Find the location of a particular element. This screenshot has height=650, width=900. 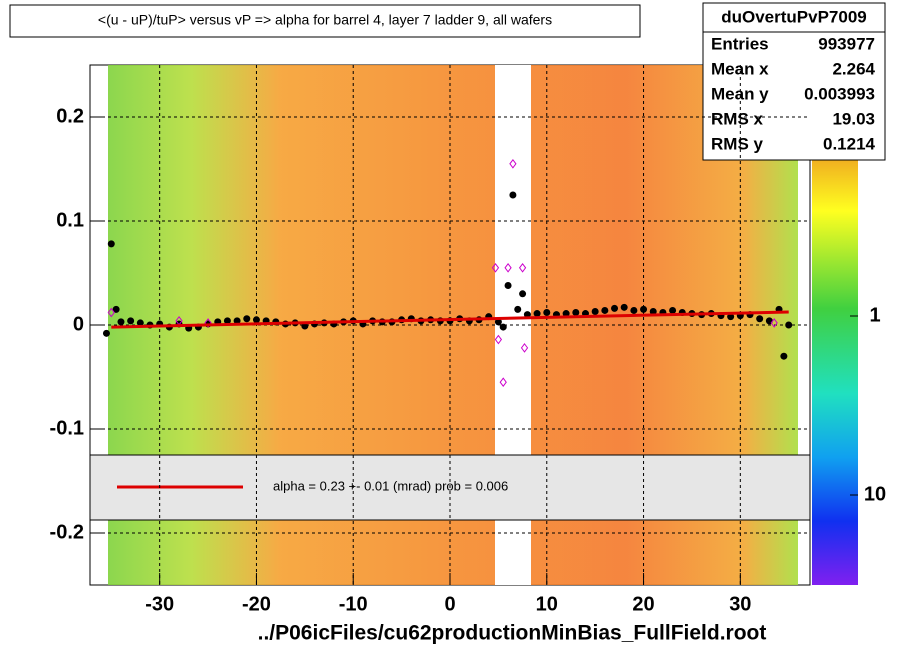

stats-value: 19.03 is located at coordinates (853, 118).